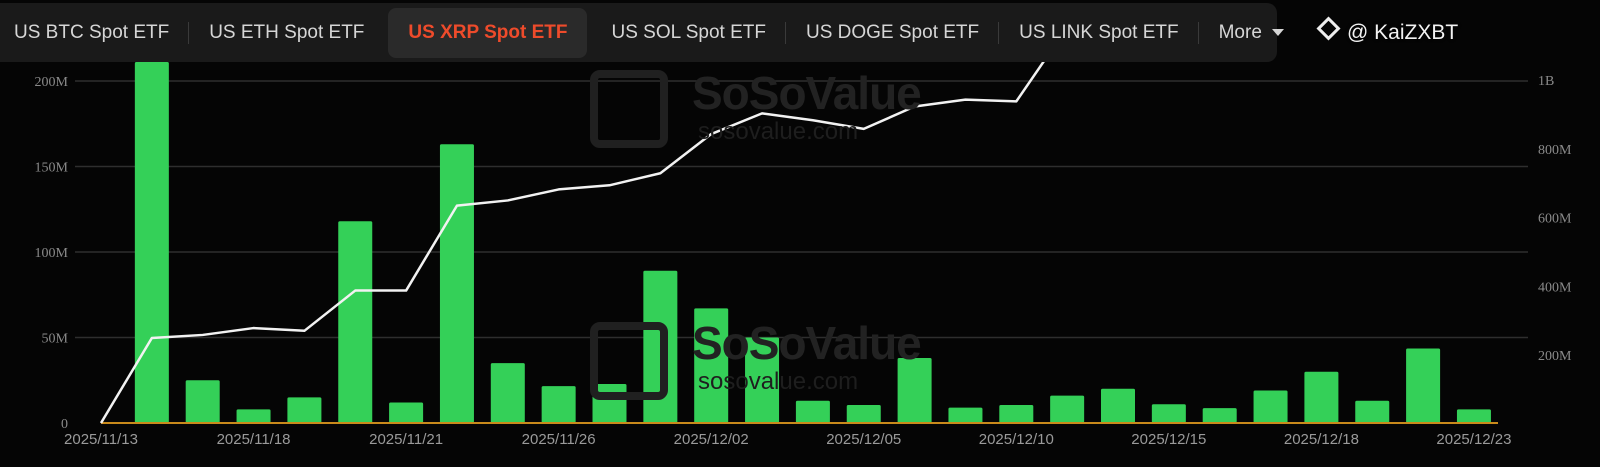 The height and width of the screenshot is (467, 1600). What do you see at coordinates (1555, 150) in the screenshot?
I see `right-axis-tick-label: 800M` at bounding box center [1555, 150].